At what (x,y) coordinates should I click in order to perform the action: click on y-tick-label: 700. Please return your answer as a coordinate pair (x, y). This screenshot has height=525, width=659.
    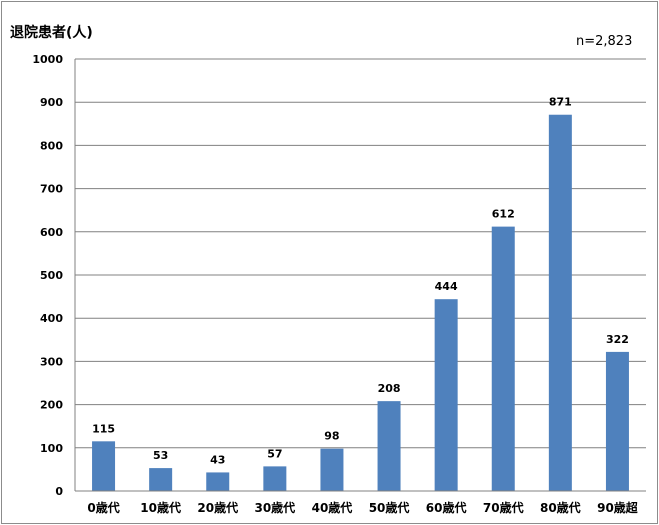
    Looking at the image, I should click on (51, 189).